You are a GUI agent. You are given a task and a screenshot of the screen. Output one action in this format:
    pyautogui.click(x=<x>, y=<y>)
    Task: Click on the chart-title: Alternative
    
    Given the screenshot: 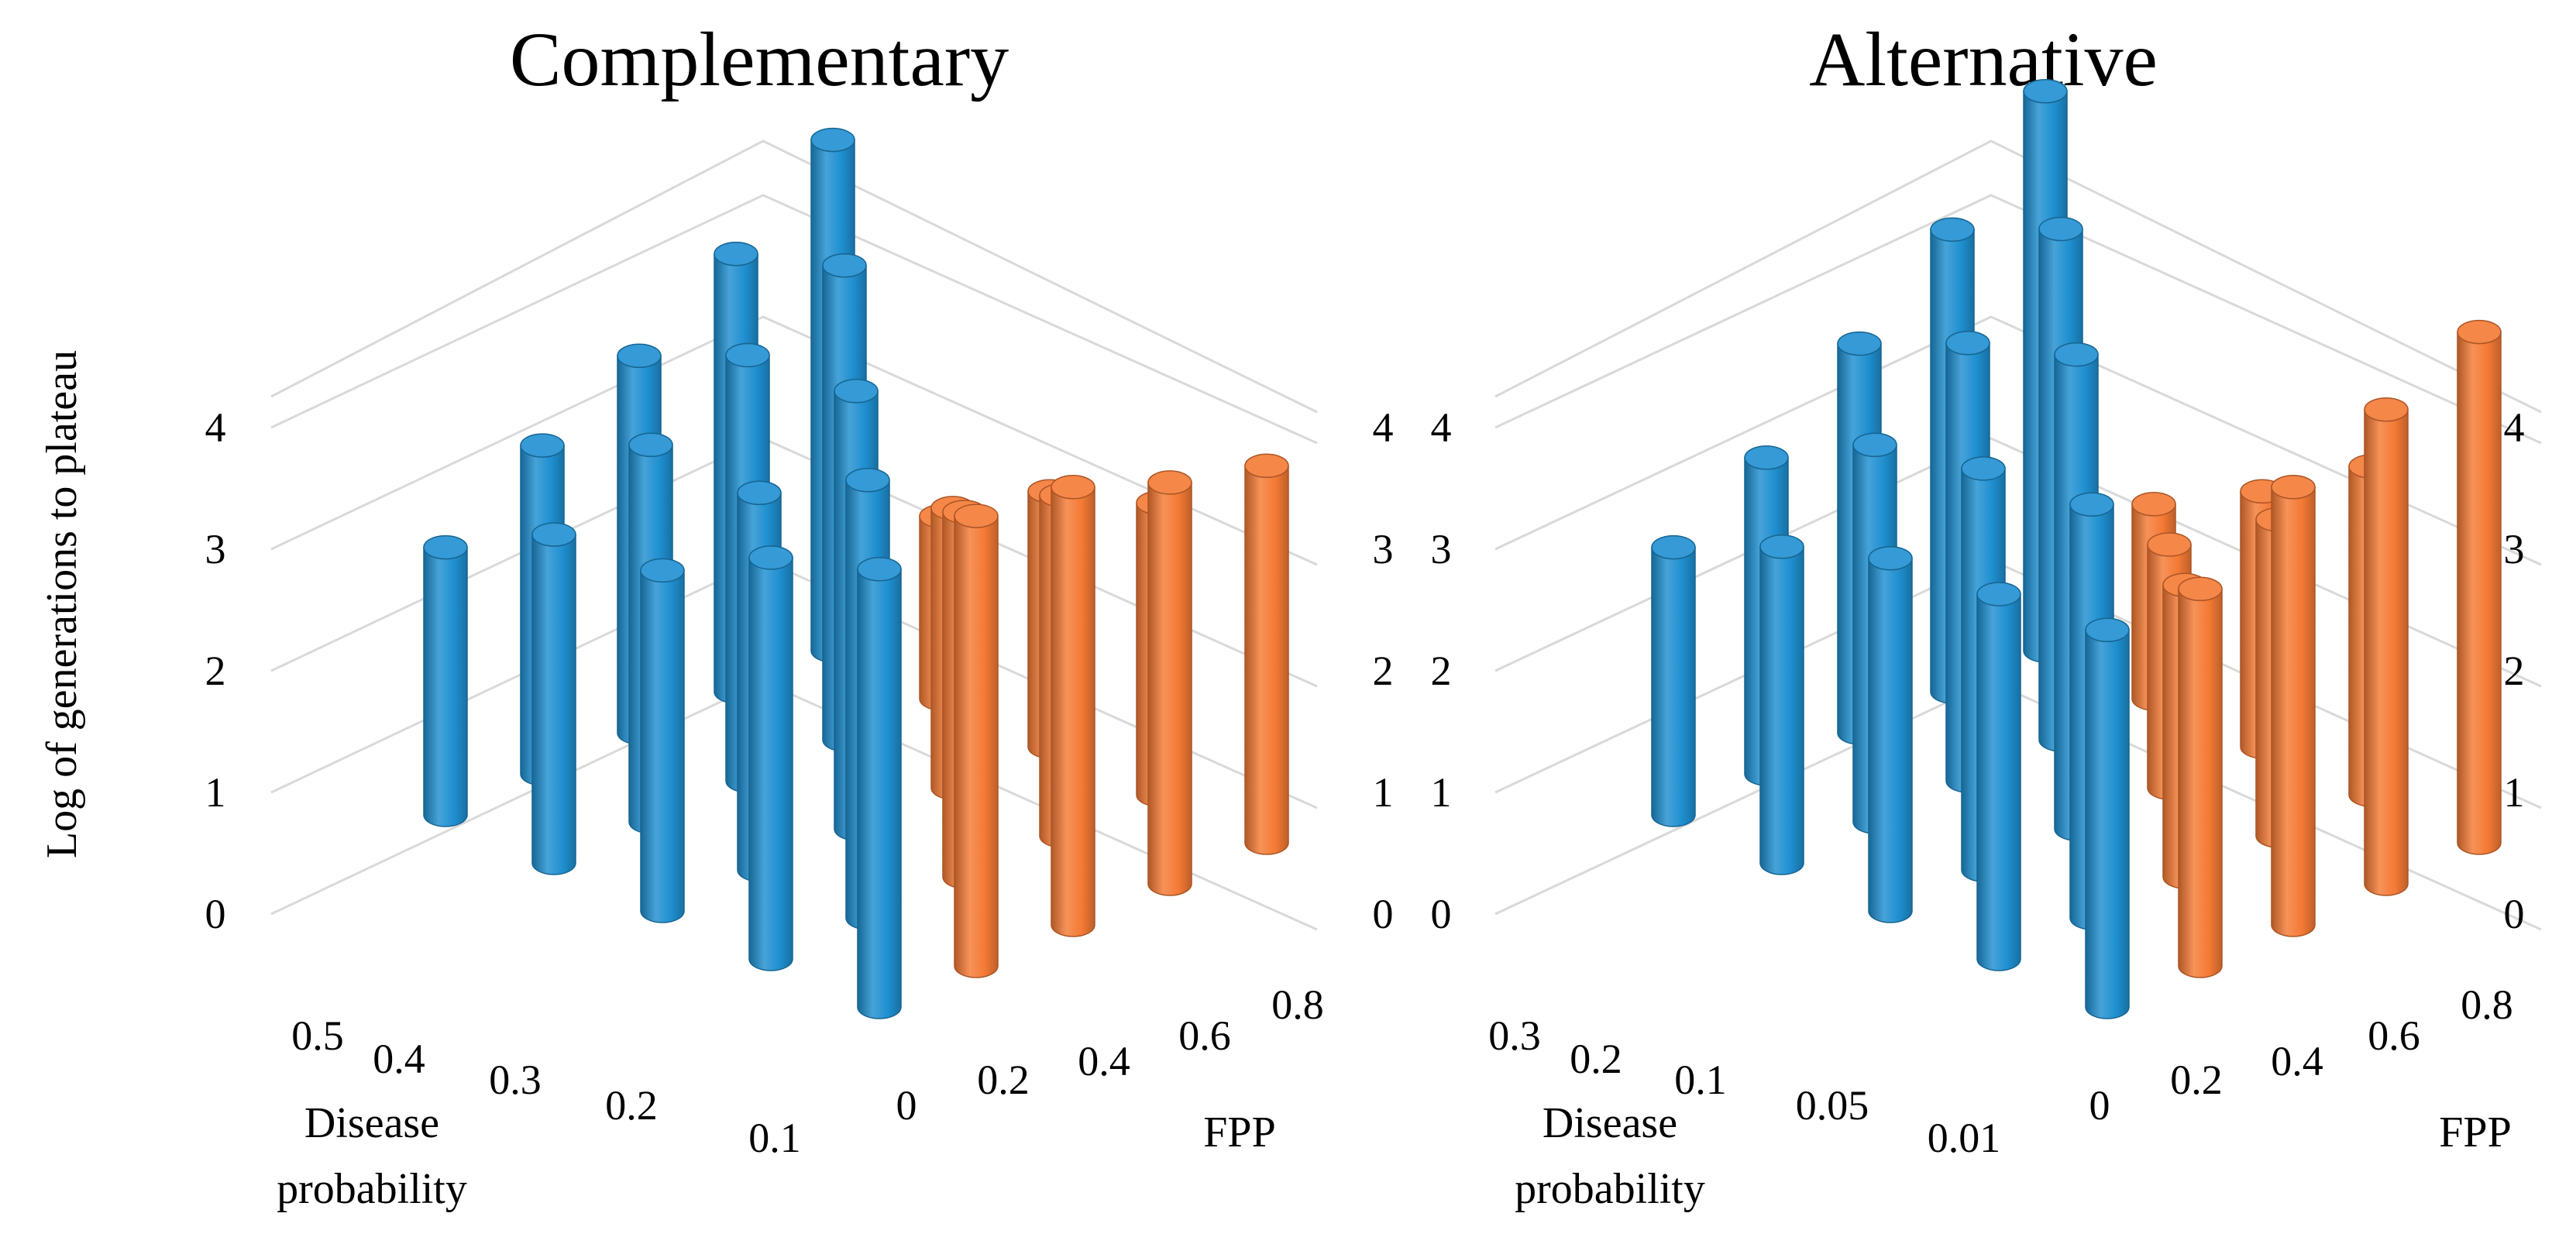 What is the action you would take?
    pyautogui.click(x=1983, y=59)
    